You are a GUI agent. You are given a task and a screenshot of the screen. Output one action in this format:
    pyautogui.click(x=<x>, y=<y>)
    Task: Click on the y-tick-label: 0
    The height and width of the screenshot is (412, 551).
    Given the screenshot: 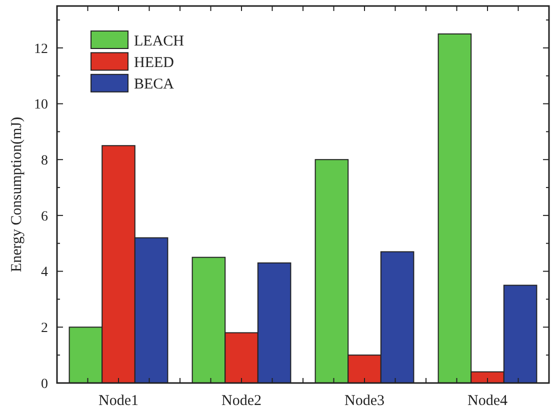 What is the action you would take?
    pyautogui.click(x=44, y=384)
    